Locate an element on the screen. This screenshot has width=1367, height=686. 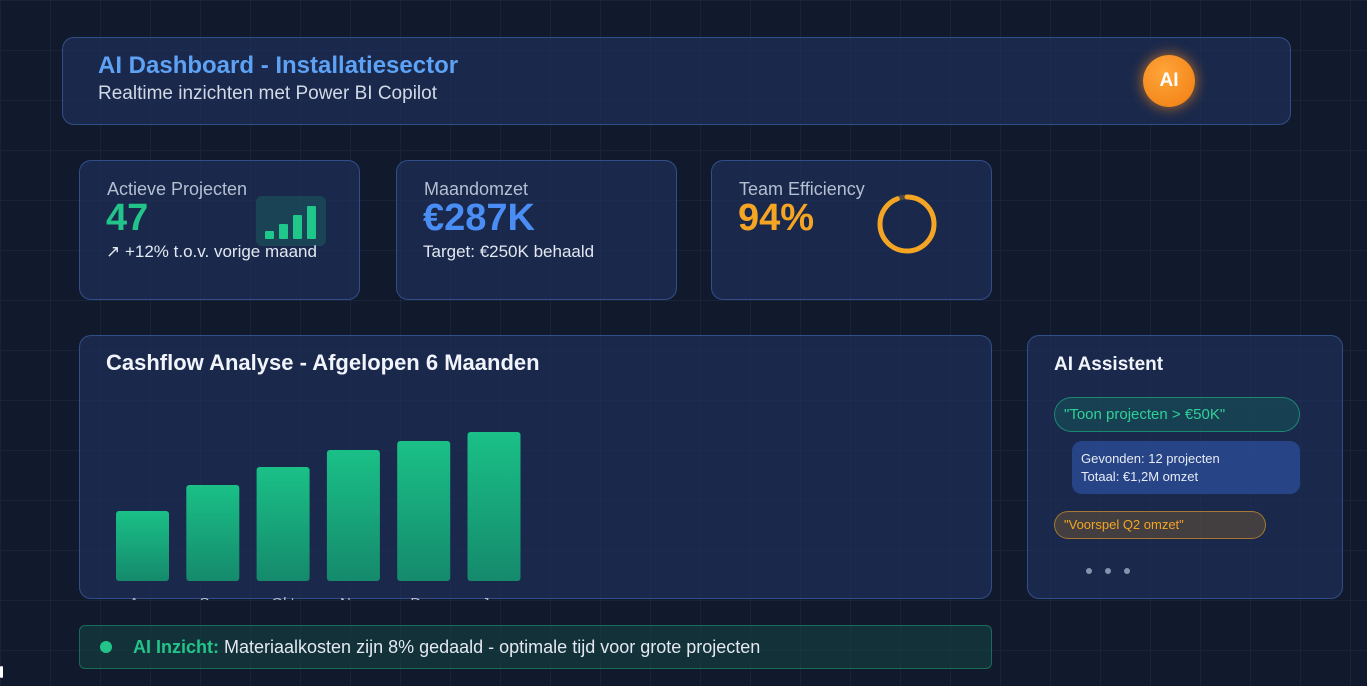
kpi-label: Maandomzet is located at coordinates (476, 189).